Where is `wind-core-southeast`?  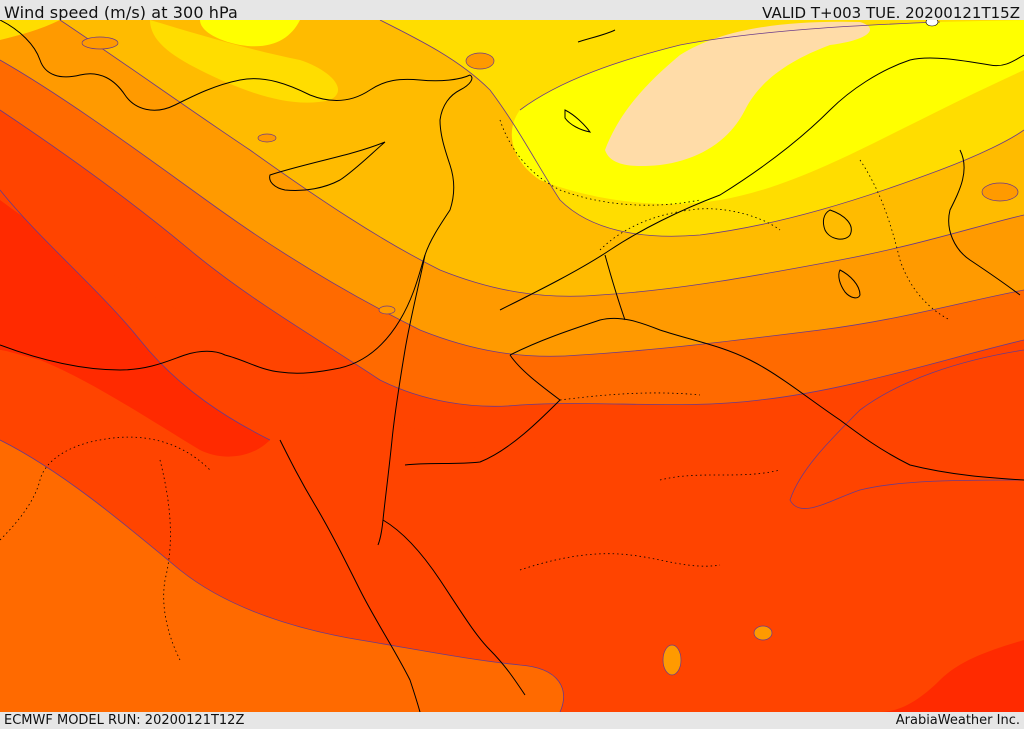
wind-core-southeast is located at coordinates (952, 676).